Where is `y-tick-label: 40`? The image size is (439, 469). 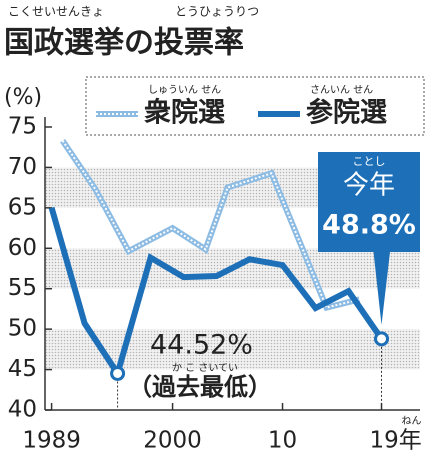 y-tick-label: 40 is located at coordinates (22, 410).